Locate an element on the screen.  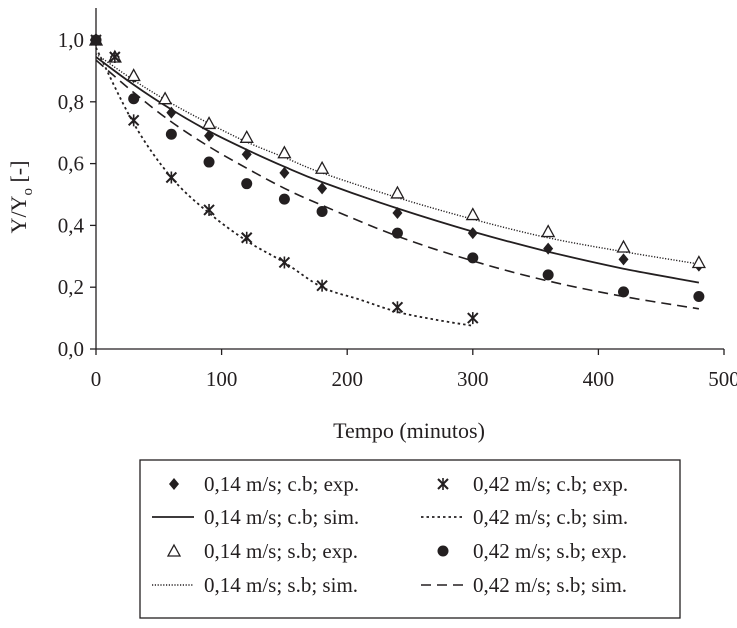
y-axis-label: Y/Yo [-] is located at coordinates (21, 197).